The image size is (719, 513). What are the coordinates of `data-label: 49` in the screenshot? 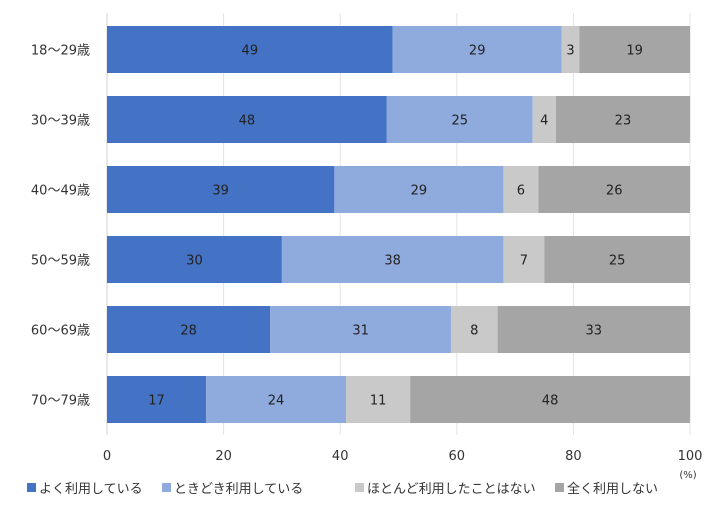 It's located at (250, 51).